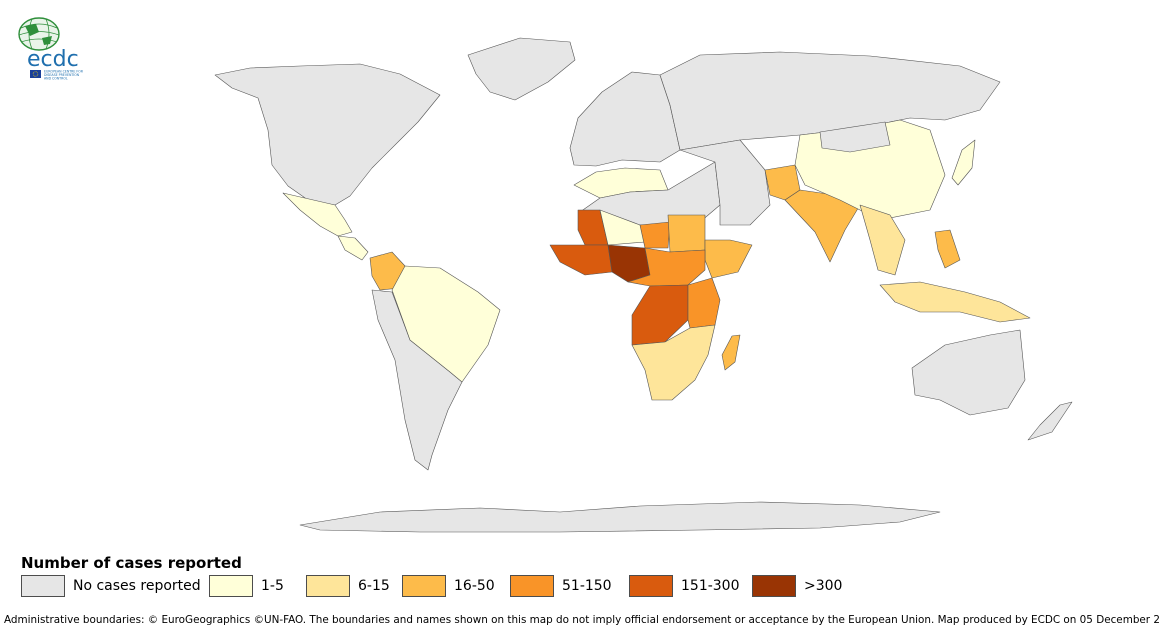 The image size is (1160, 639). What do you see at coordinates (327, 134) in the screenshot?
I see `region-north-america` at bounding box center [327, 134].